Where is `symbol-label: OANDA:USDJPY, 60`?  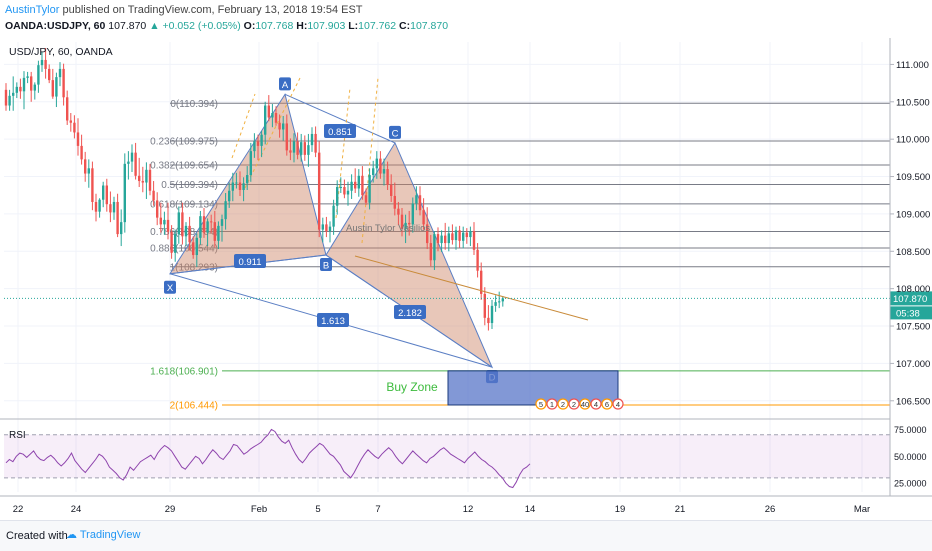 symbol-label: OANDA:USDJPY, 60 is located at coordinates (55, 26).